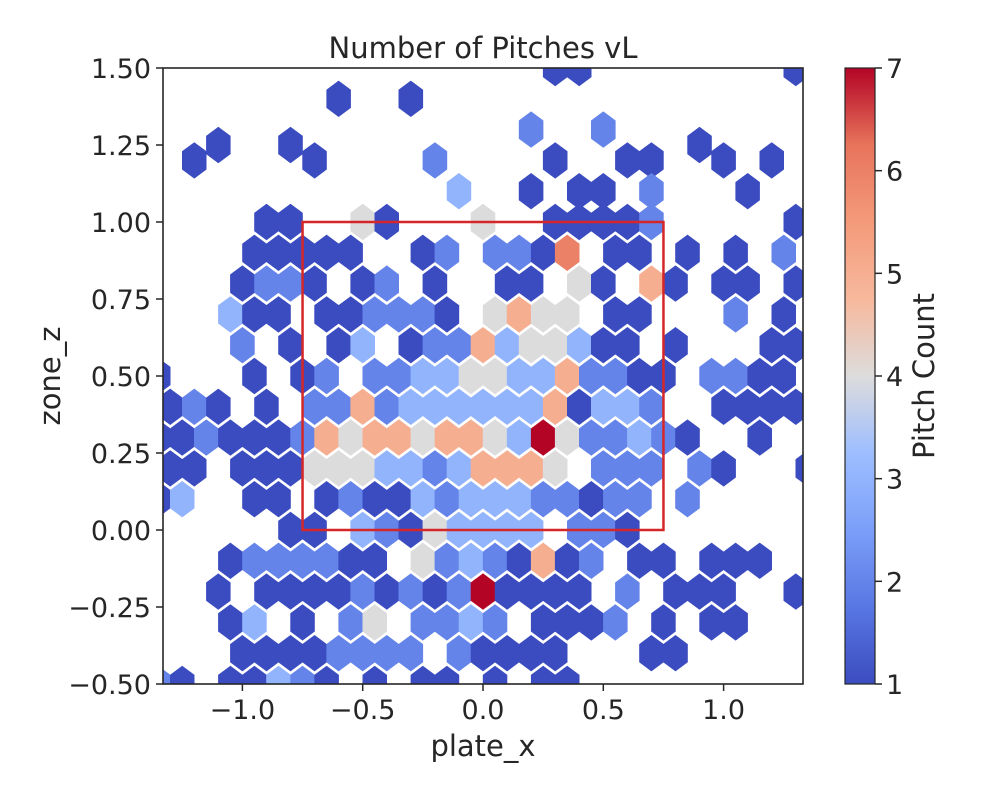 This screenshot has height=800, width=1000. Describe the element at coordinates (121, 454) in the screenshot. I see `y-tick-label: 0.25` at that location.